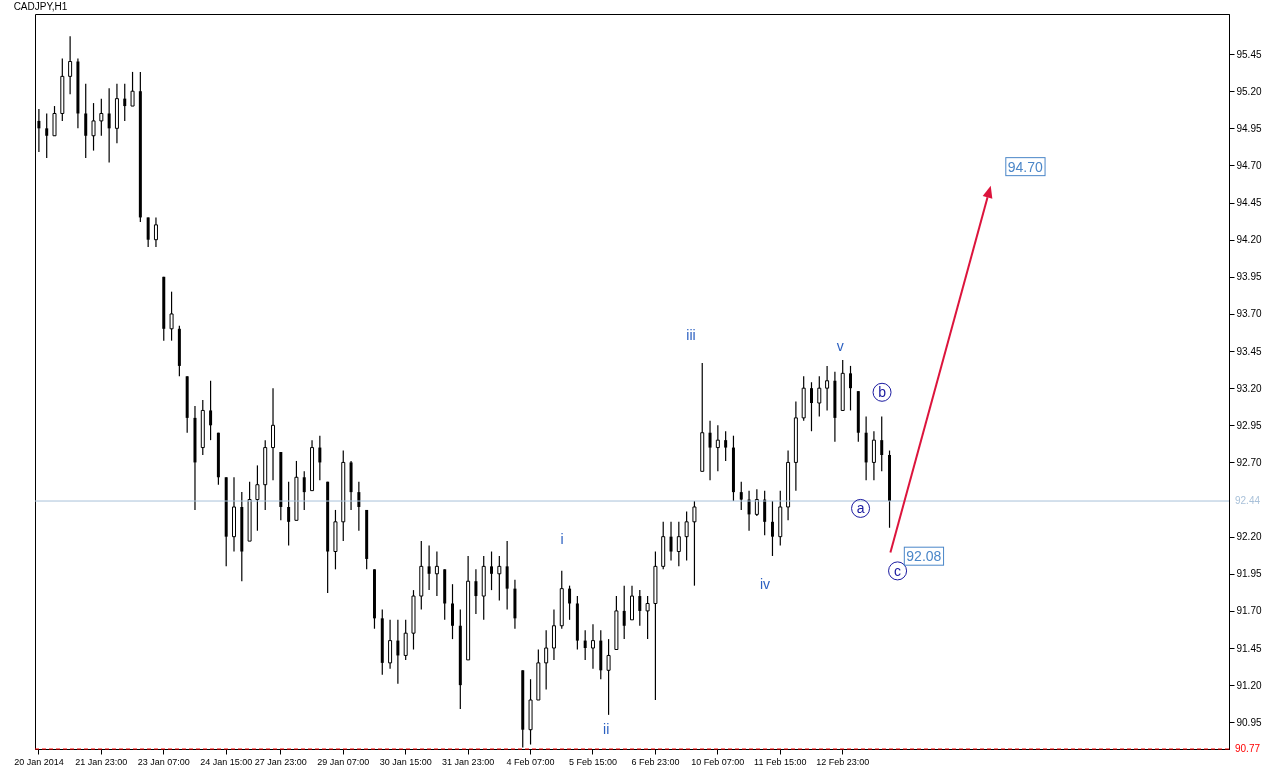 This screenshot has width=1268, height=771. What do you see at coordinates (765, 584) in the screenshot?
I see `annotation: iv` at bounding box center [765, 584].